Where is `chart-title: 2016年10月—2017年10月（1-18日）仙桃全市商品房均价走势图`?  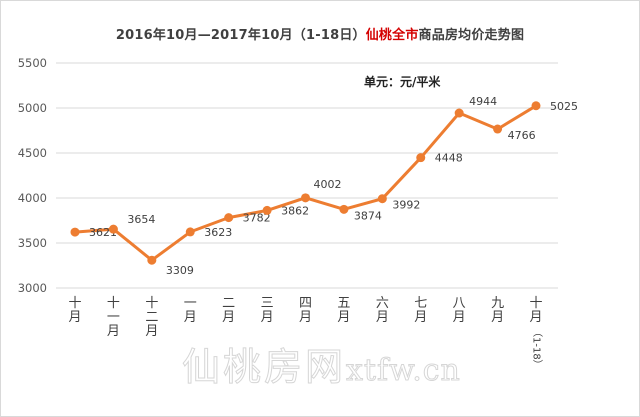
chart-title: 2016年10月—2017年10月（1-18日）仙桃全市商品房均价走势图 is located at coordinates (320, 33).